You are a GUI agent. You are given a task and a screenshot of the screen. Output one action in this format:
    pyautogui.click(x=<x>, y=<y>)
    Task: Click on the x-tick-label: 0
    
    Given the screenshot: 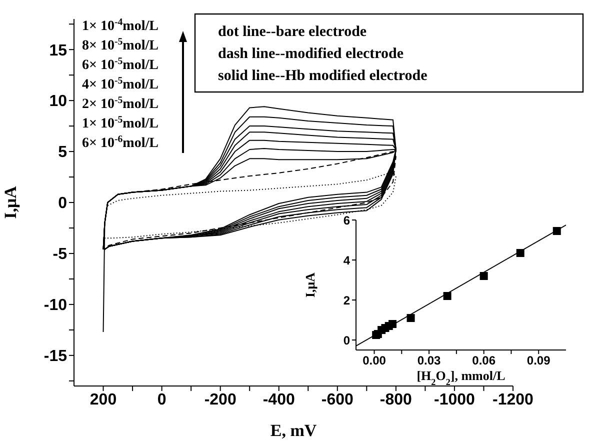 What is the action you would take?
    pyautogui.click(x=161, y=399)
    